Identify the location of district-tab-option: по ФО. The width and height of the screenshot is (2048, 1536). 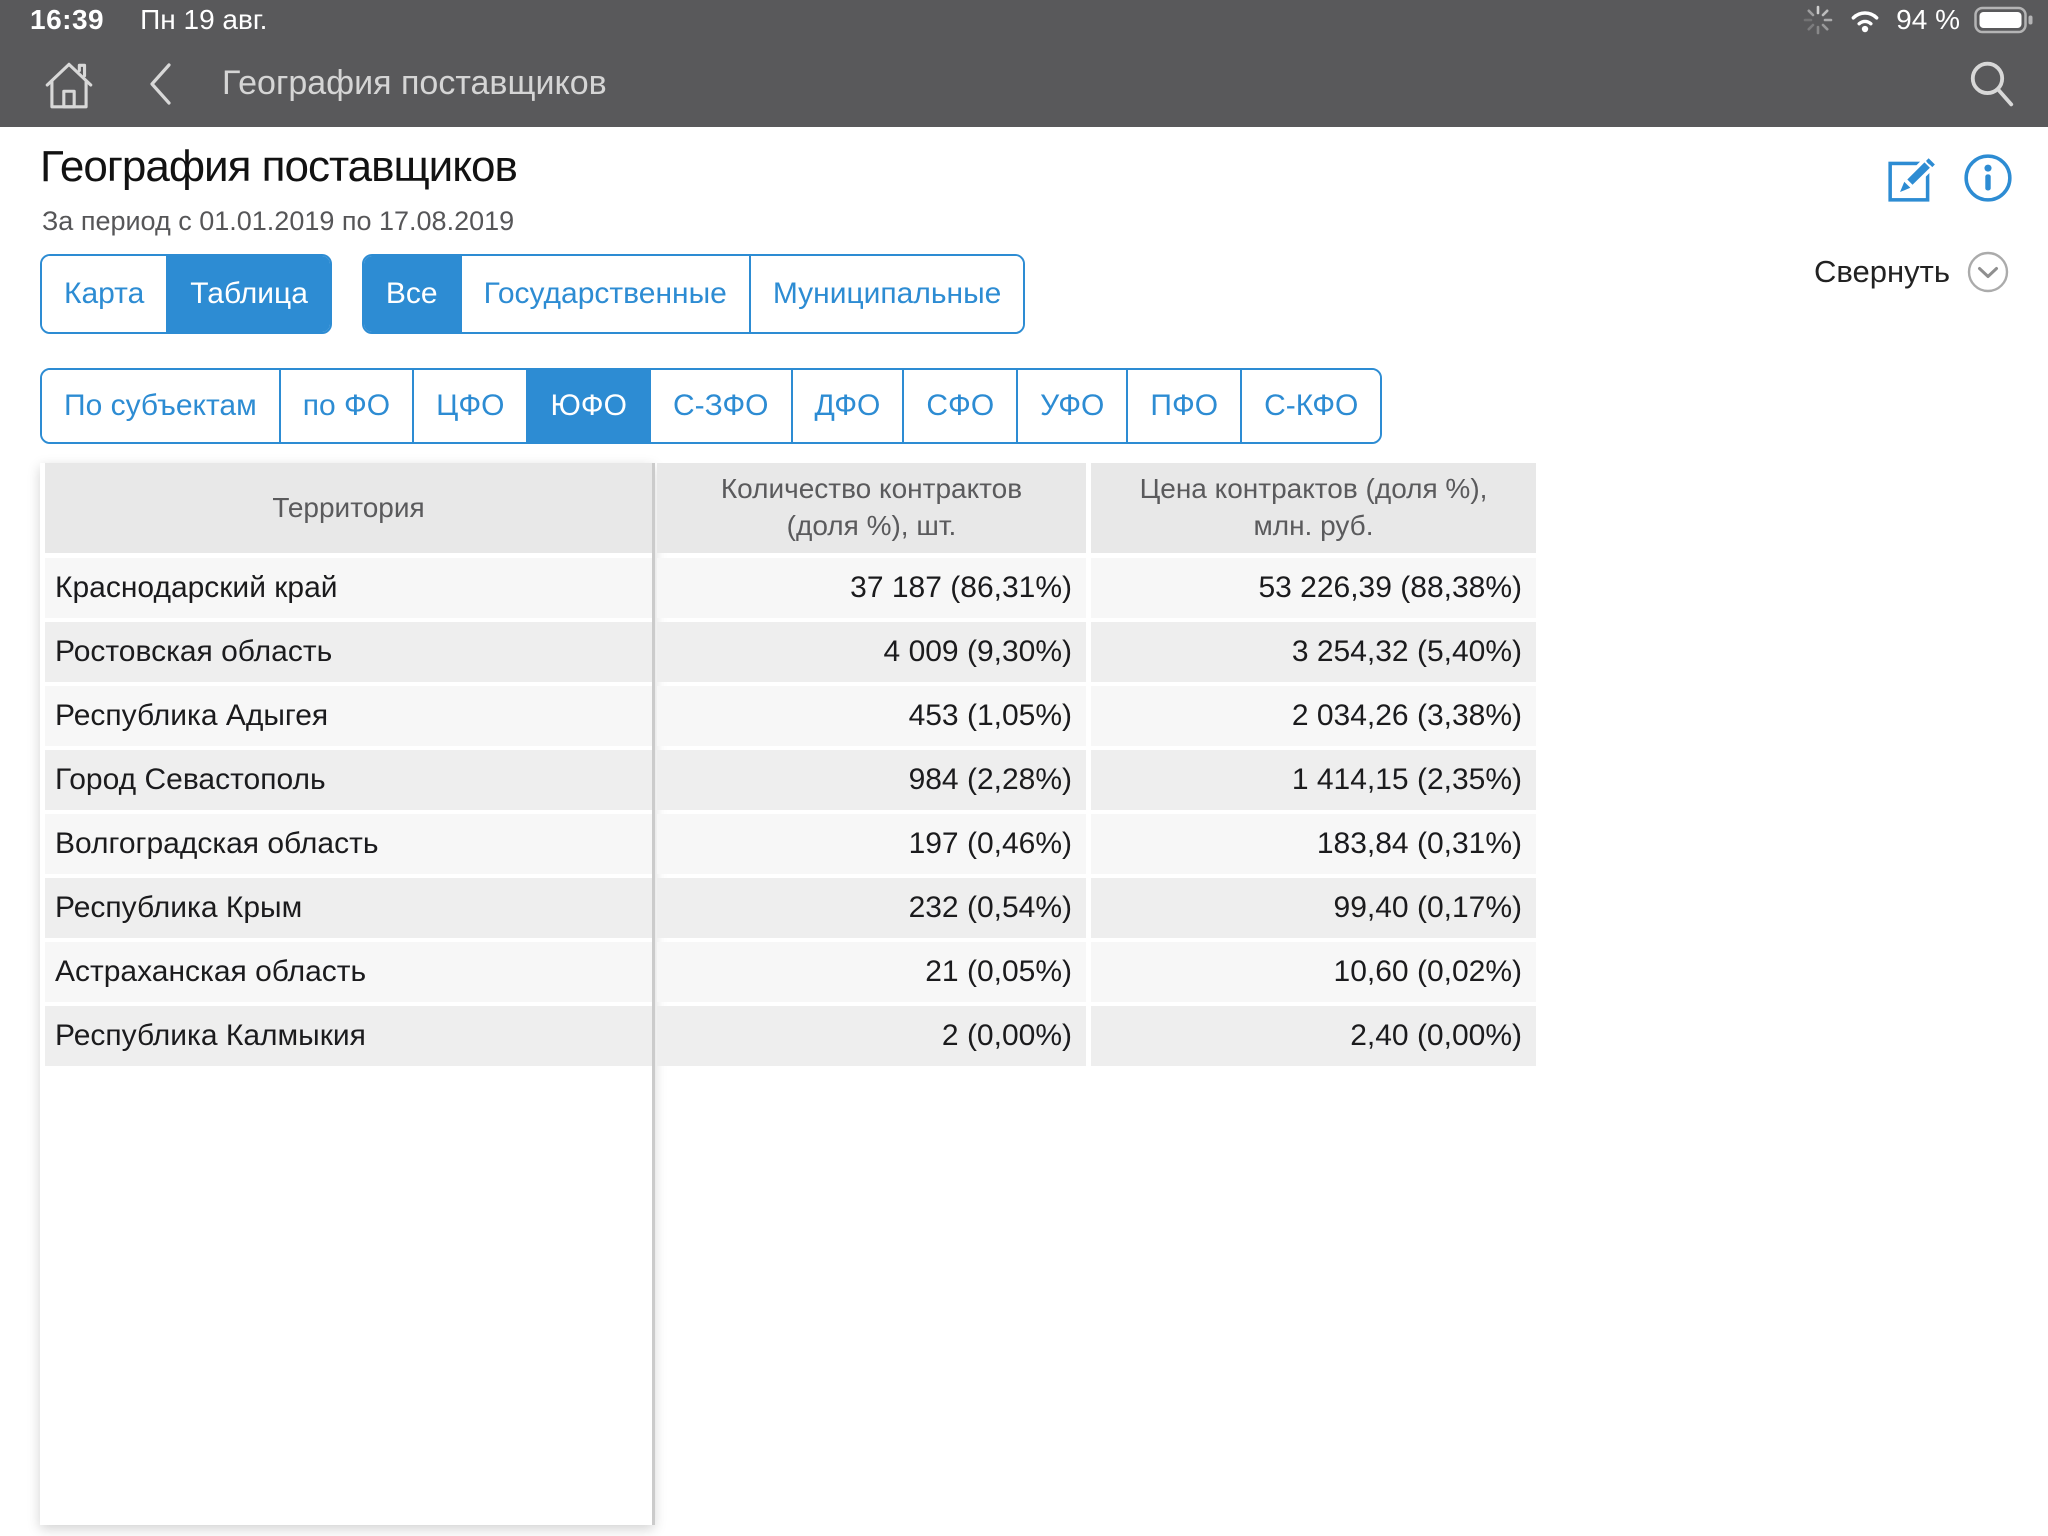
(345, 406).